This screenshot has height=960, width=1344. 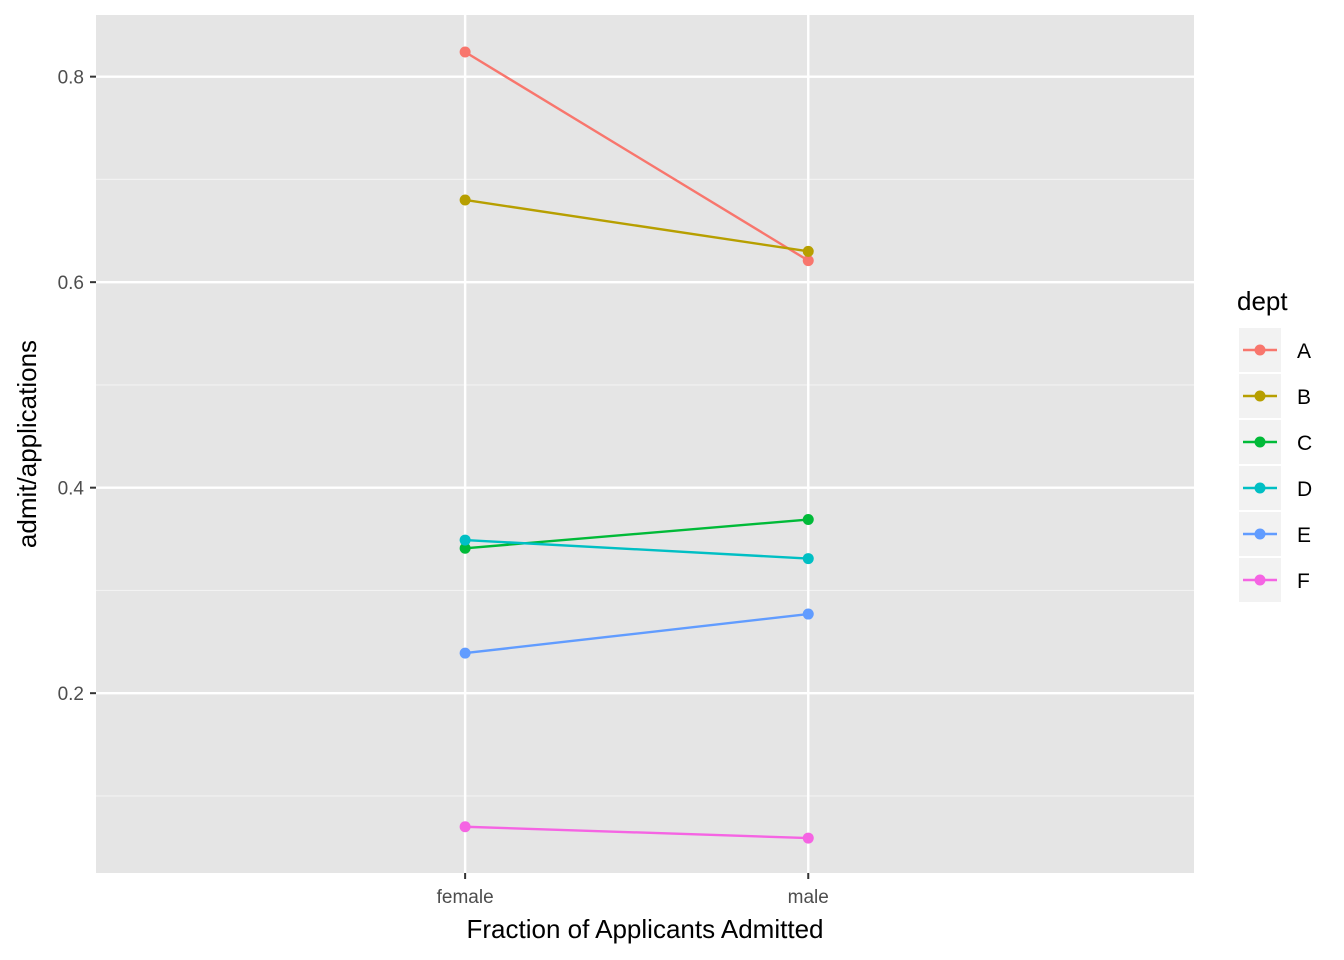 What do you see at coordinates (1275, 488) in the screenshot?
I see `legend-item-D: D` at bounding box center [1275, 488].